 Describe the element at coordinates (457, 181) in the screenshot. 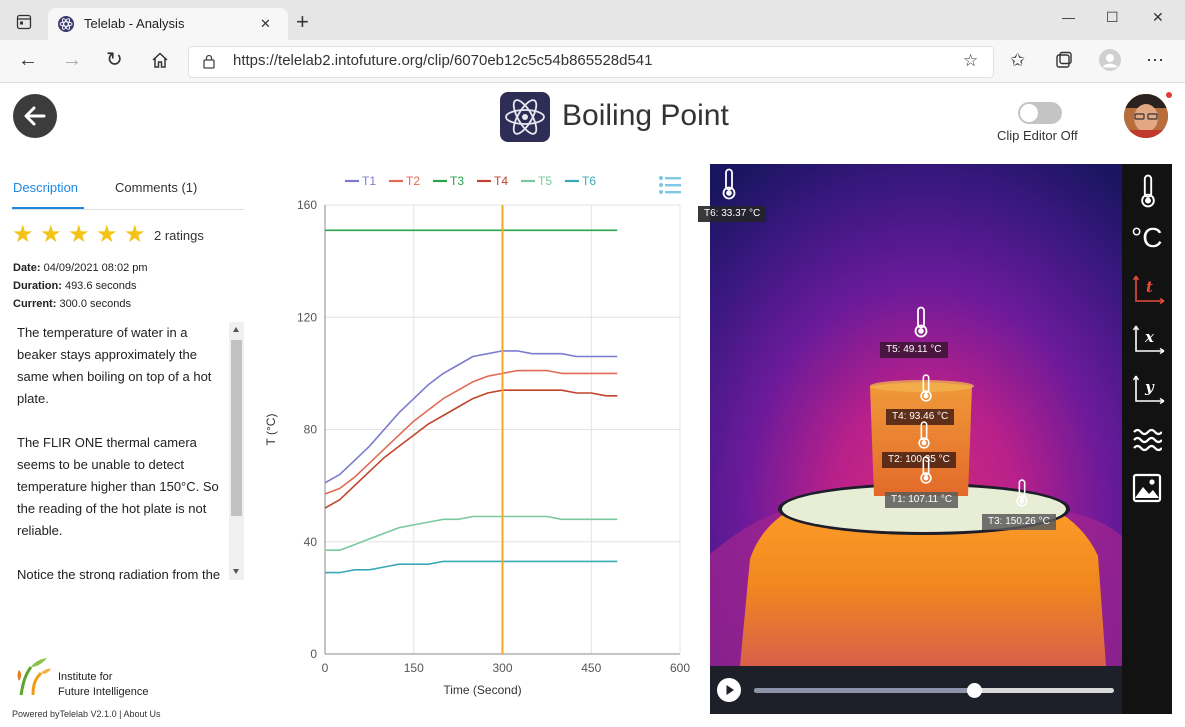

I see `legend-label: T3` at that location.